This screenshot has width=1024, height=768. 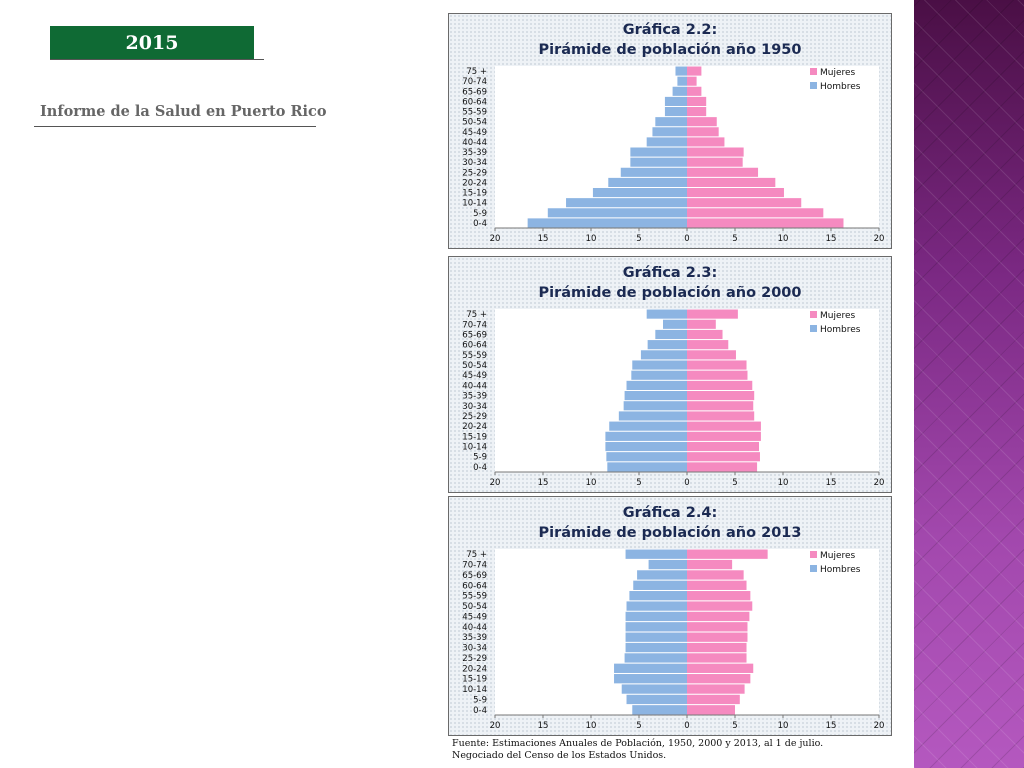 I want to click on decorative-side-strip, so click(x=969, y=384).